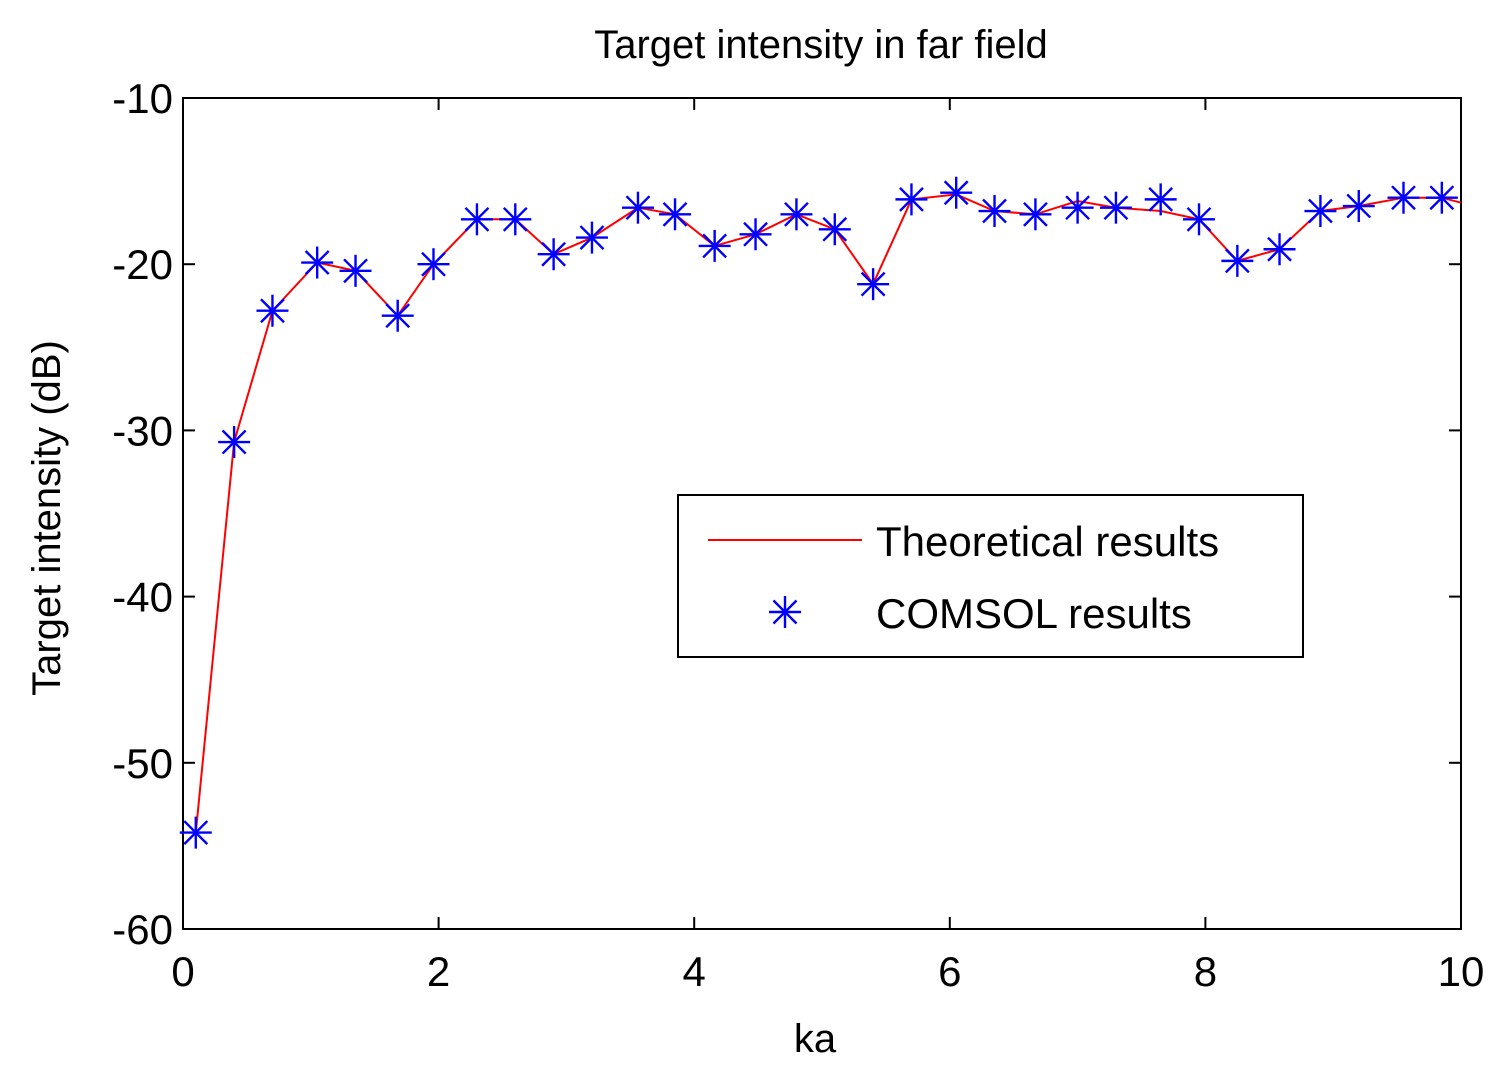 This screenshot has height=1081, width=1501. What do you see at coordinates (438, 971) in the screenshot?
I see `x-tick-label: 2` at bounding box center [438, 971].